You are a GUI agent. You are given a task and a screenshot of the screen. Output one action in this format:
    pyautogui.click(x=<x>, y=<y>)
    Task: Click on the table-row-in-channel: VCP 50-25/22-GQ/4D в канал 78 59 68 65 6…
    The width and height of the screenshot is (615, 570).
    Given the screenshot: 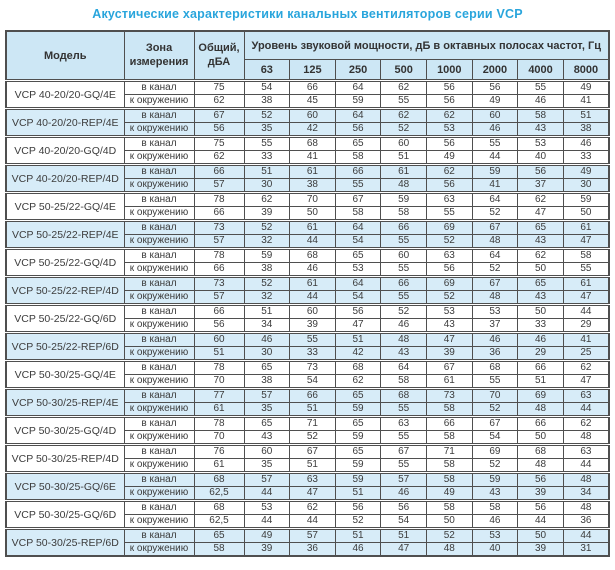 What is the action you would take?
    pyautogui.click(x=307, y=262)
    